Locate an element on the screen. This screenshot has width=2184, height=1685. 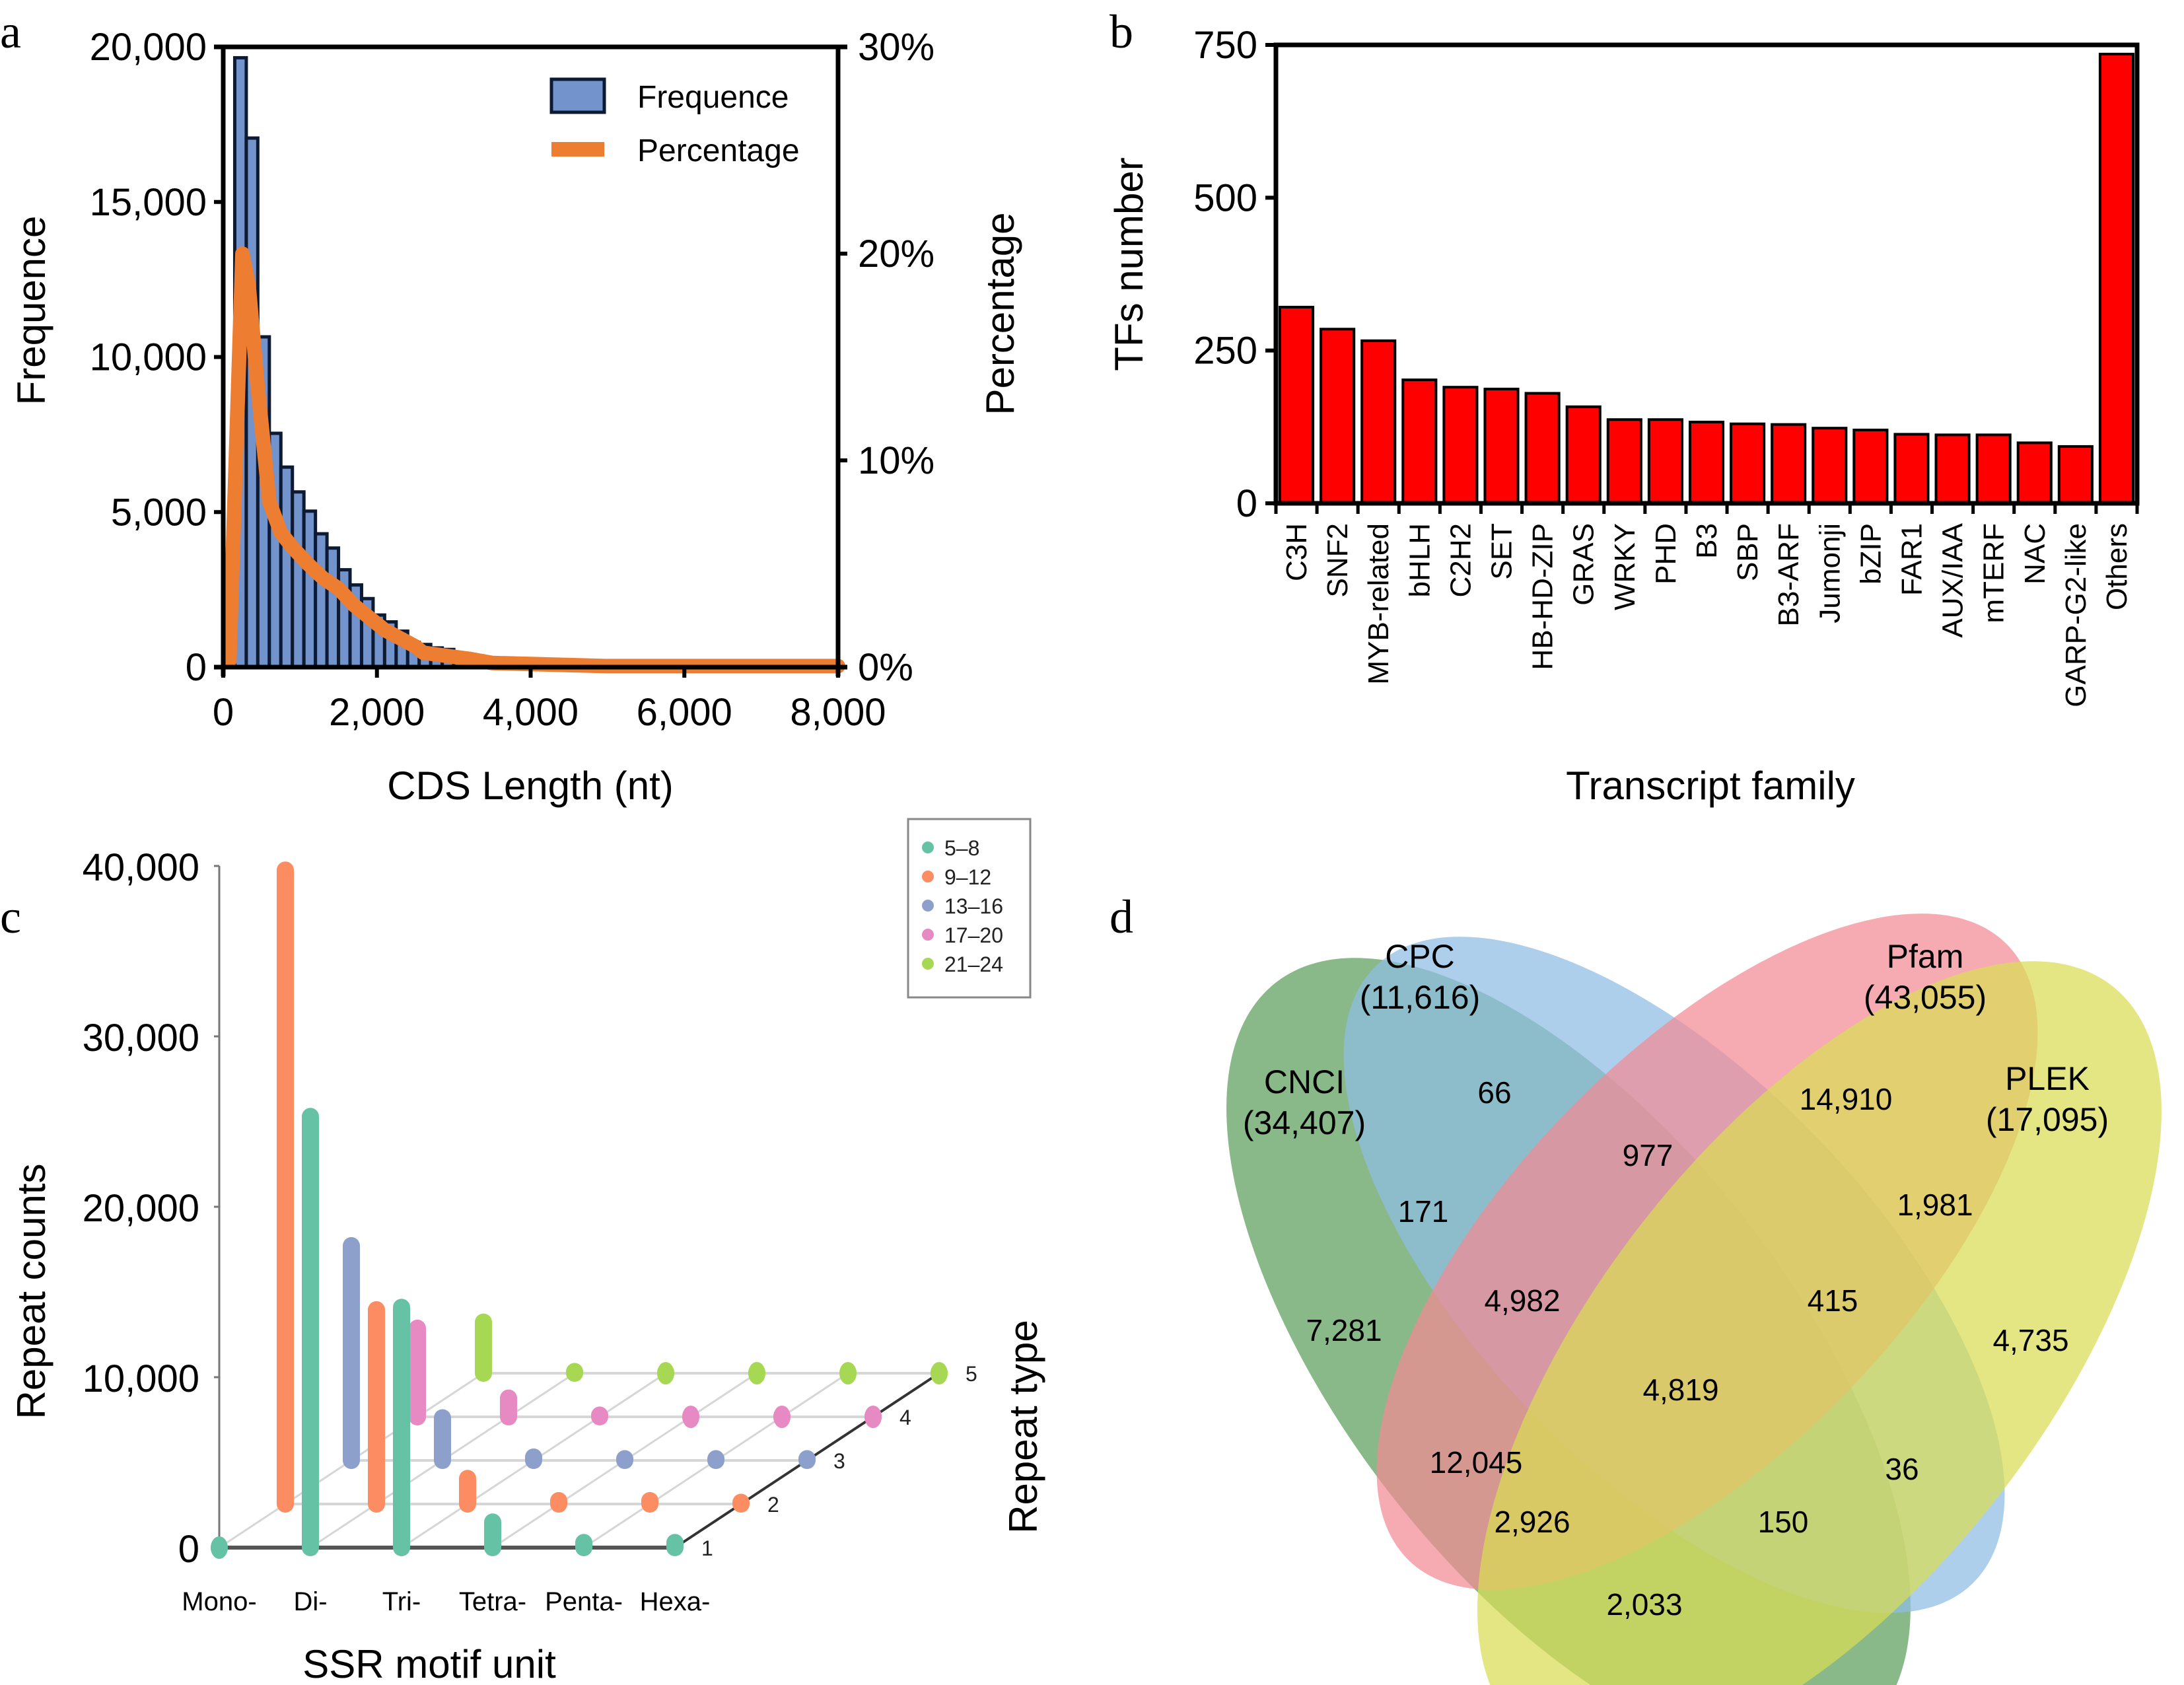
category-label: SNF2 is located at coordinates (1337, 560).